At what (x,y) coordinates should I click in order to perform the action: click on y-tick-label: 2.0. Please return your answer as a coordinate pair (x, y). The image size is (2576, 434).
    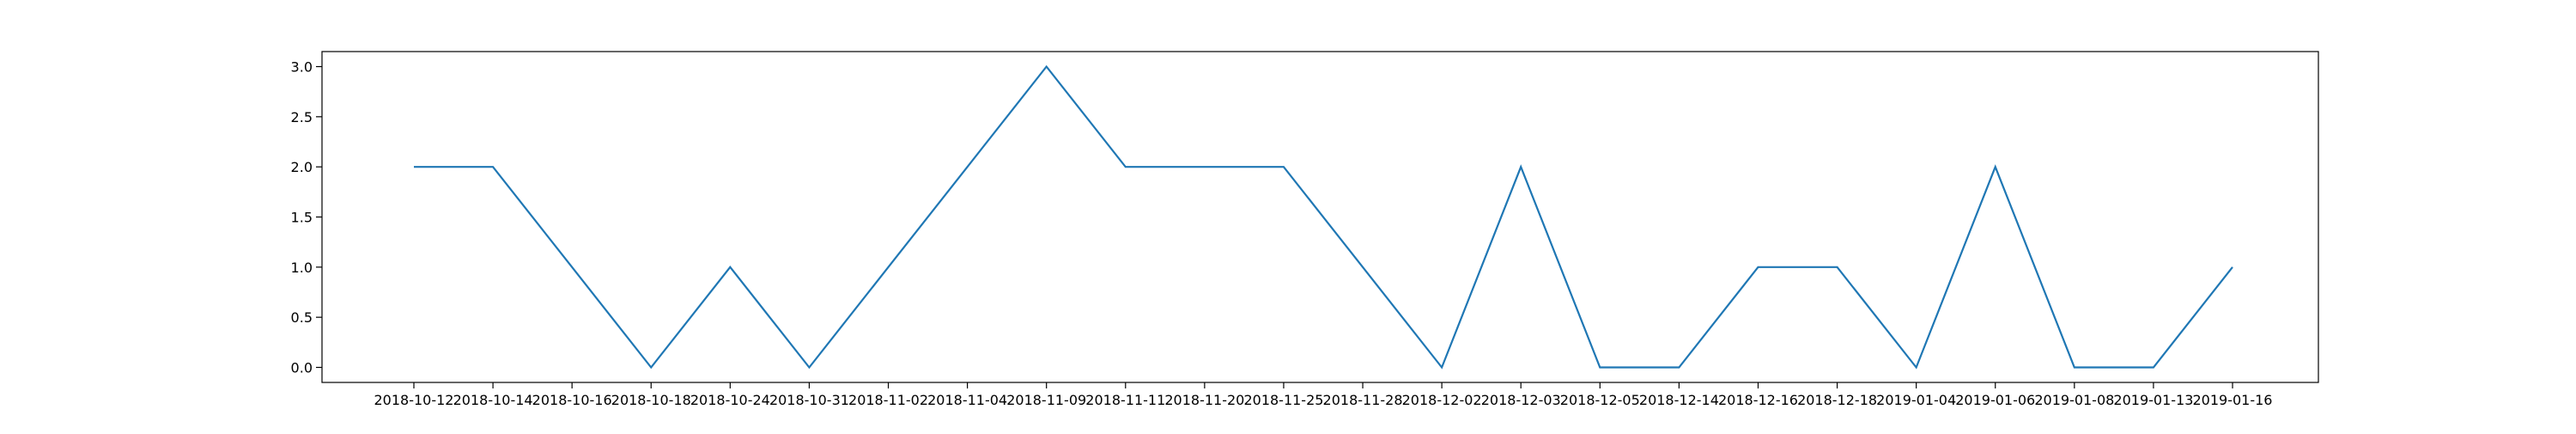
    Looking at the image, I should click on (302, 167).